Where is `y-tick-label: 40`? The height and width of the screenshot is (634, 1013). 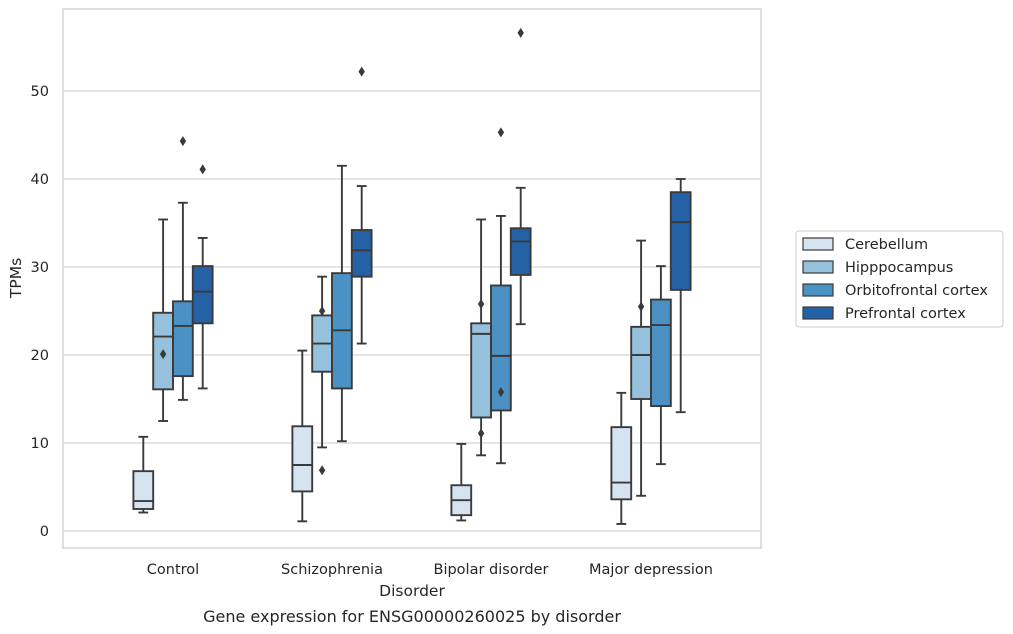
y-tick-label: 40 is located at coordinates (40, 180).